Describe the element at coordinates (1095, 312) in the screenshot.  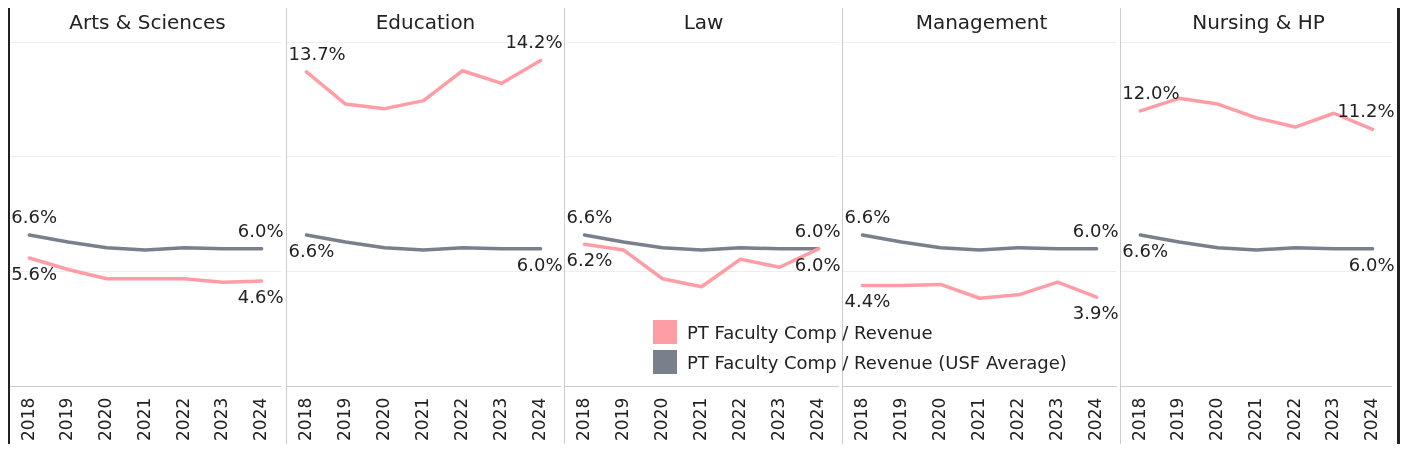
I see `data-label: 3.9%` at that location.